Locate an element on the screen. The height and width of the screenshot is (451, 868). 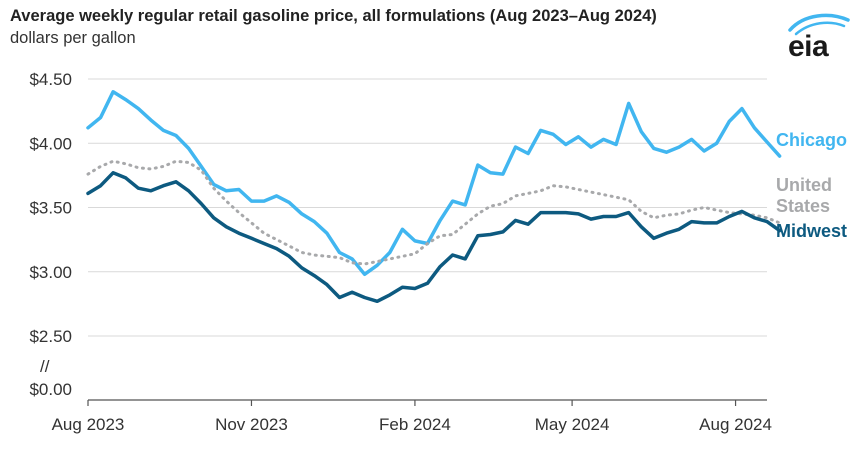
x-tick-label: Nov 2023 is located at coordinates (251, 424).